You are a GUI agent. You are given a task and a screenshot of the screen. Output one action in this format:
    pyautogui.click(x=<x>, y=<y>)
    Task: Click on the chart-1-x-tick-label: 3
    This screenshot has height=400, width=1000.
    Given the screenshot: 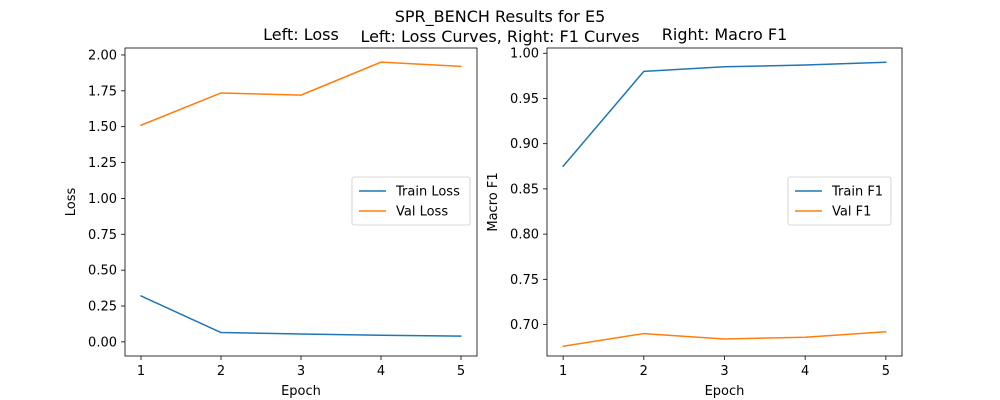 What is the action you would take?
    pyautogui.click(x=301, y=371)
    